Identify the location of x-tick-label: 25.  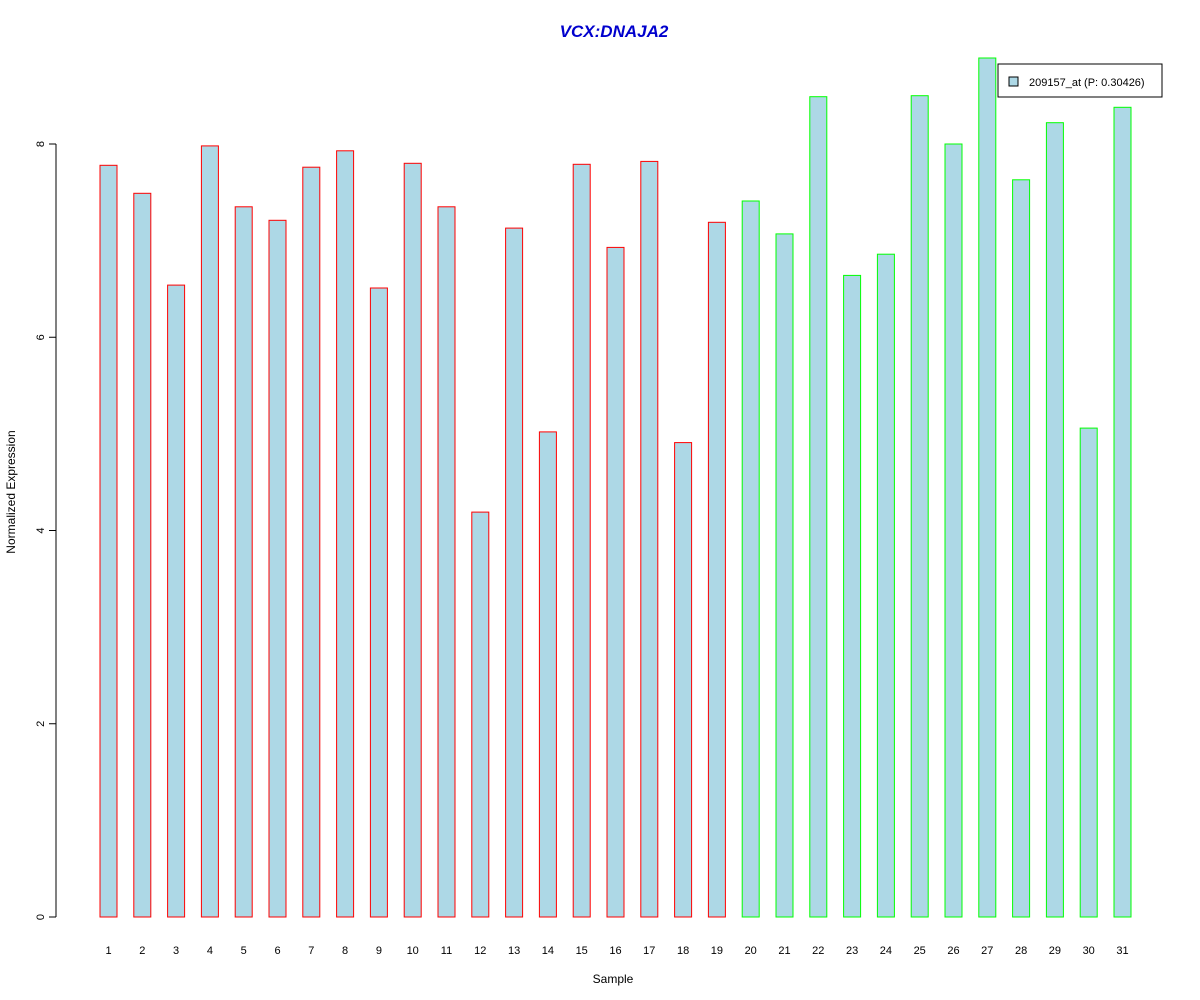
(920, 951).